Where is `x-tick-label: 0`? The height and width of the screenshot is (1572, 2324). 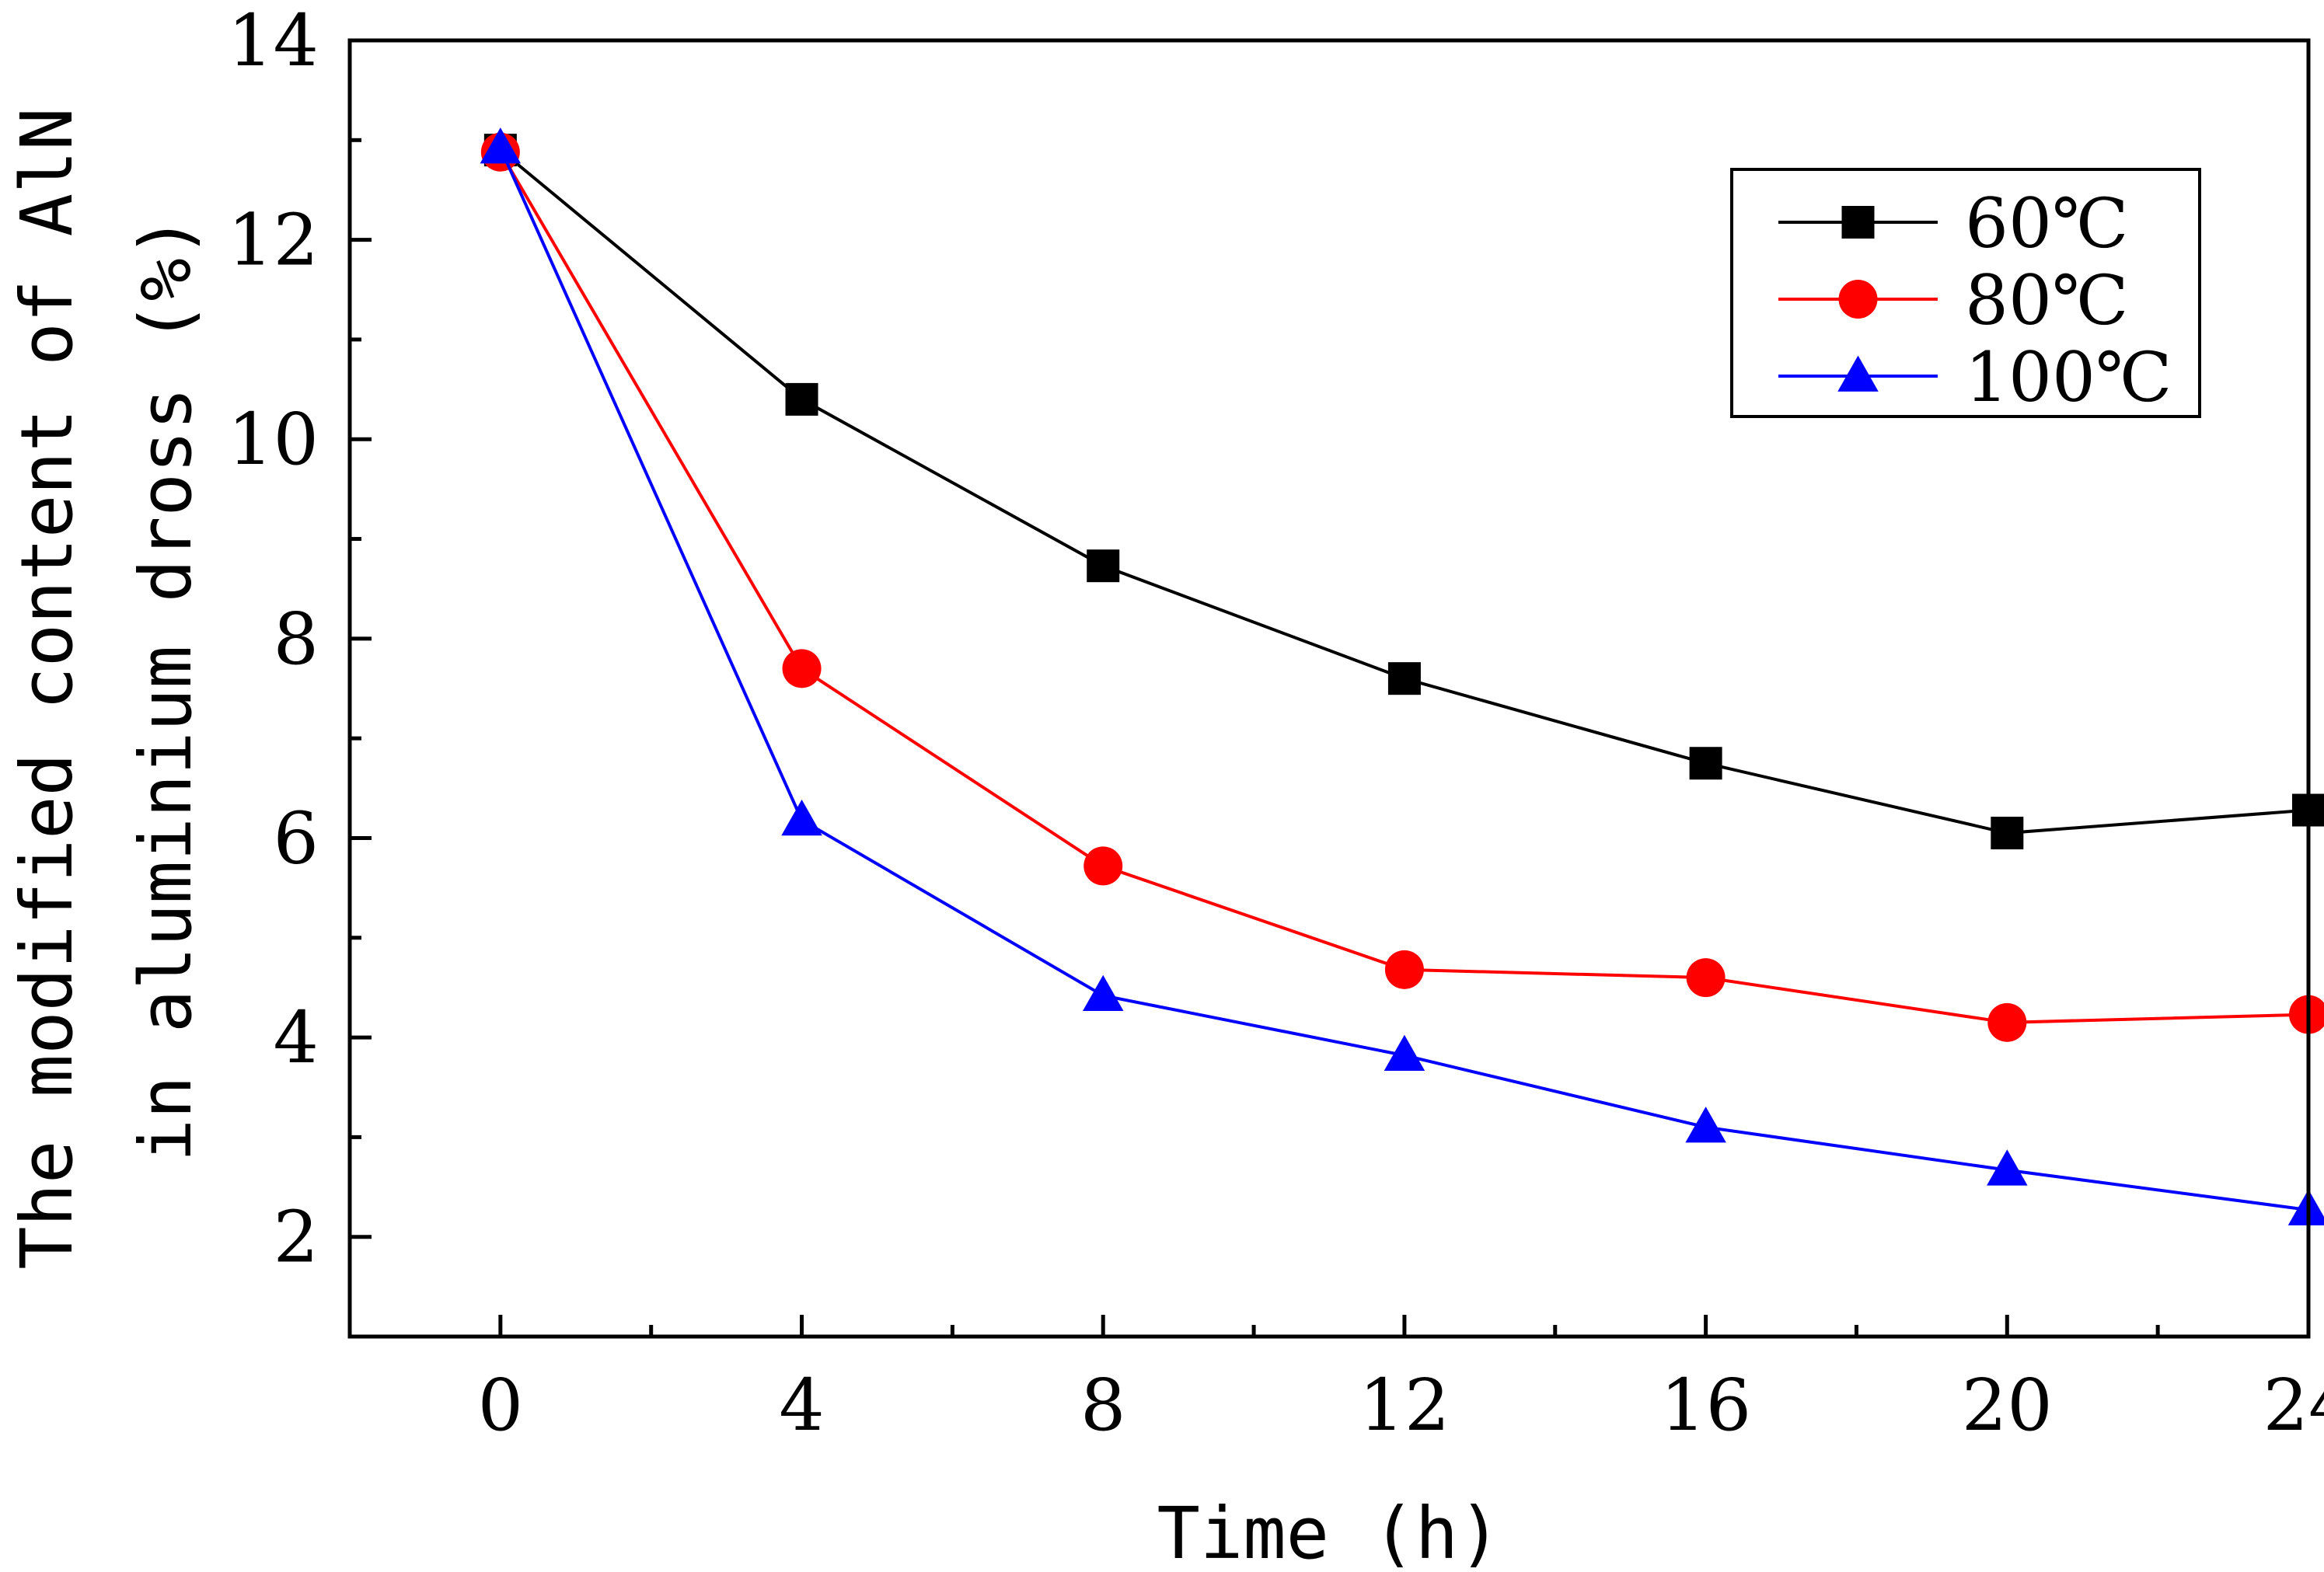 x-tick-label: 0 is located at coordinates (501, 1405).